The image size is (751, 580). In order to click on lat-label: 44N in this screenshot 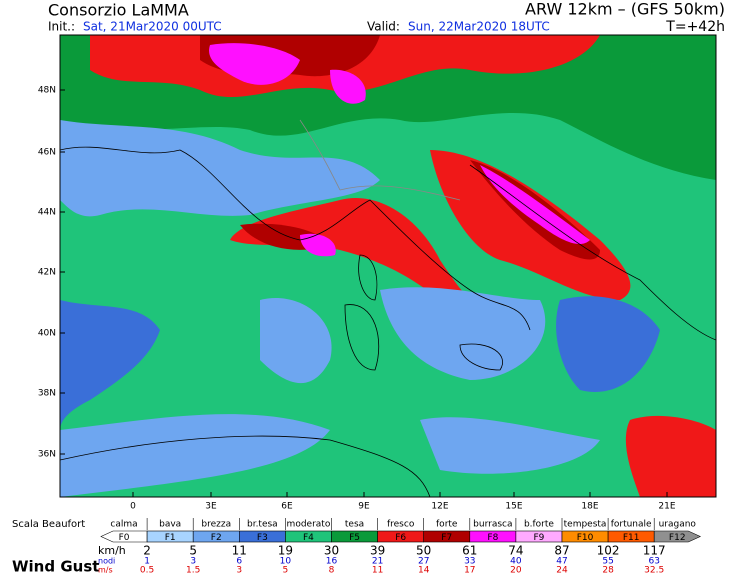, I will do `click(47, 213)`.